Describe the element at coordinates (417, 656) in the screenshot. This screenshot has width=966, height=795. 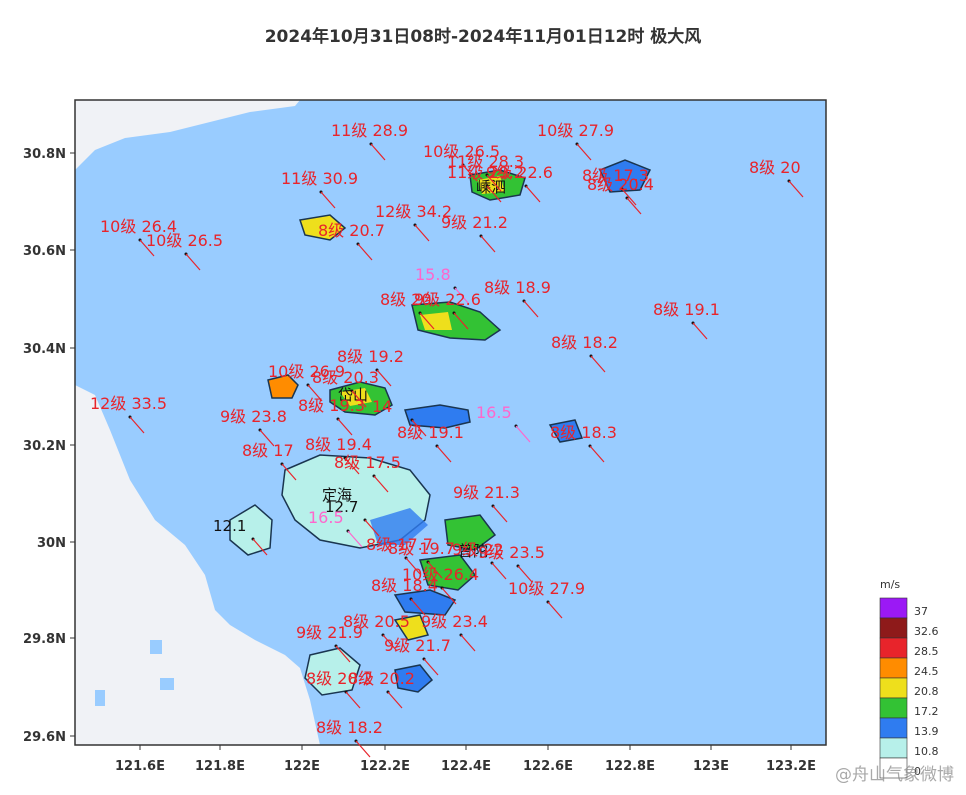
I see `station-marker: 9级 21.7` at that location.